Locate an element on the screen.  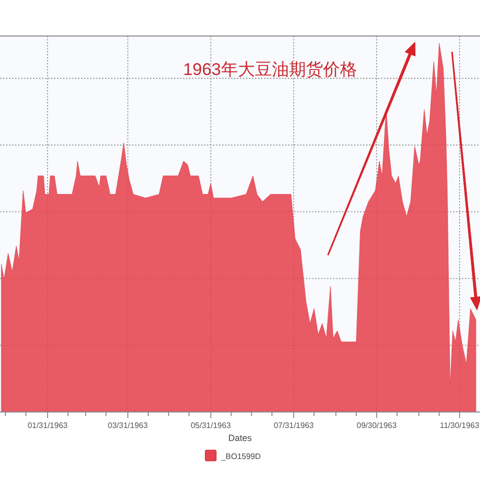
x-tick-label: 03/31/1963 is located at coordinates (128, 425).